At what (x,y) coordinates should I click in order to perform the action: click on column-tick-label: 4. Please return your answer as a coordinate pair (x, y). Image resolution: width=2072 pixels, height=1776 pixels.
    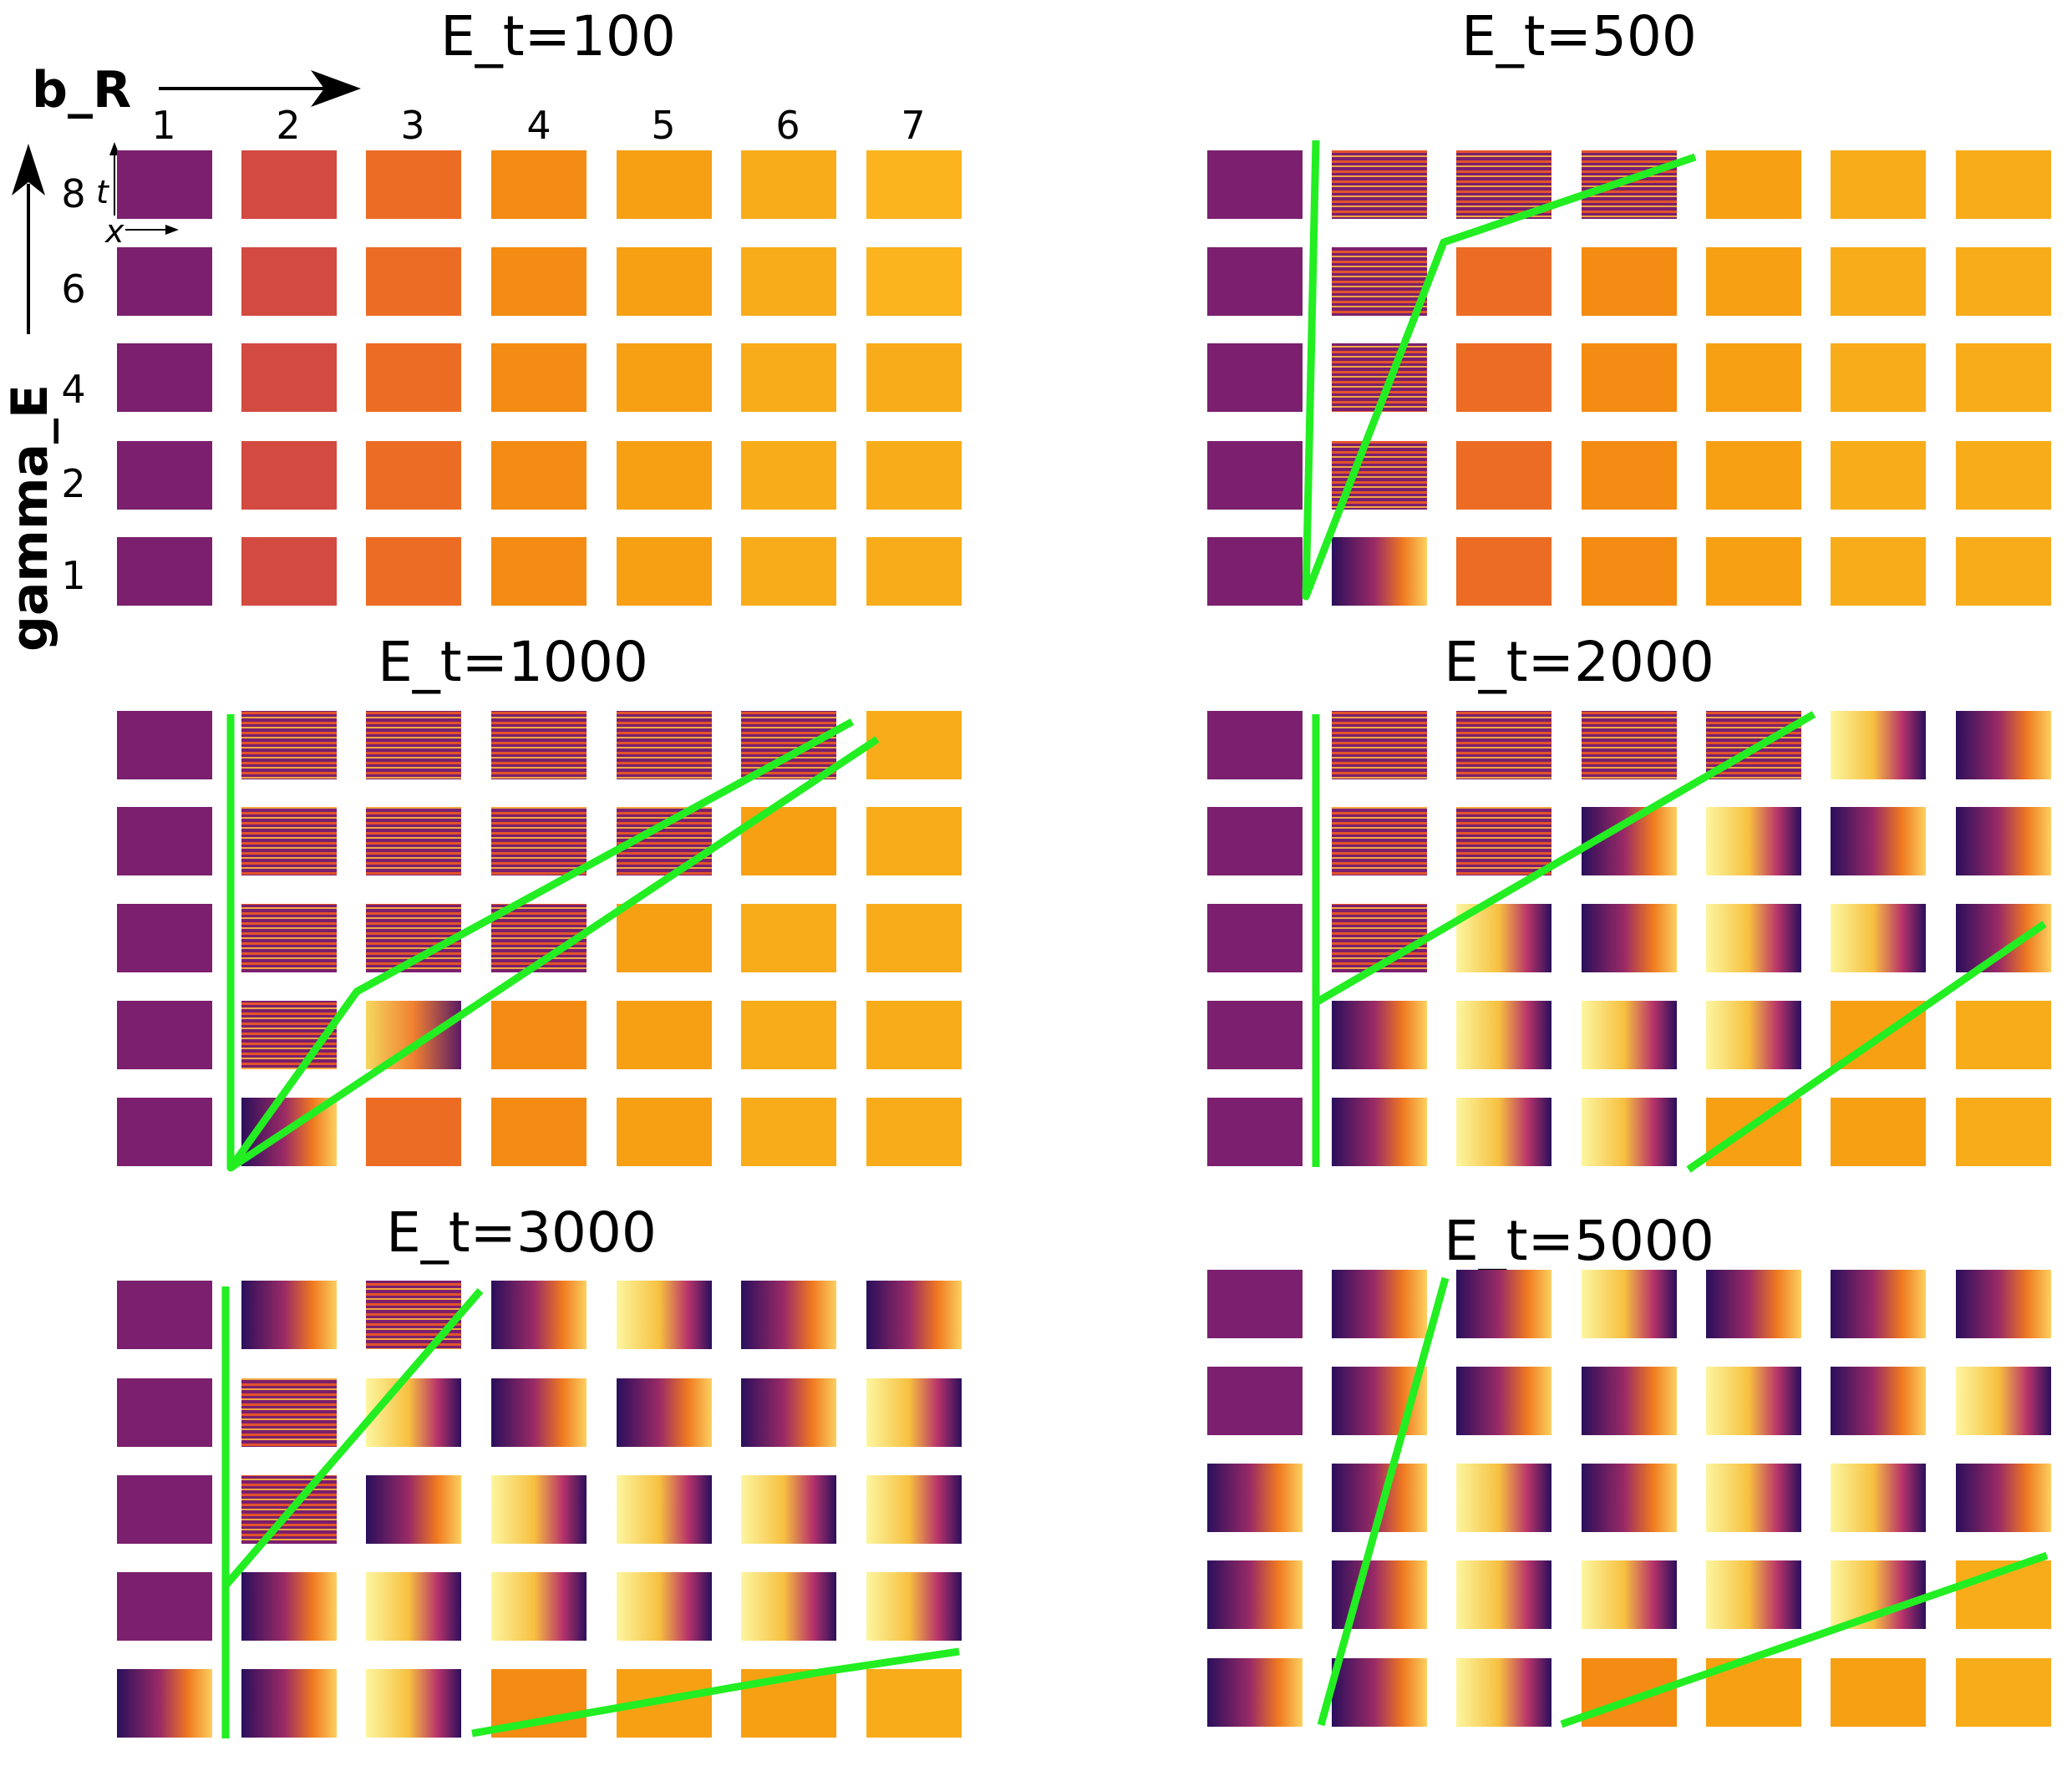
    Looking at the image, I should click on (538, 125).